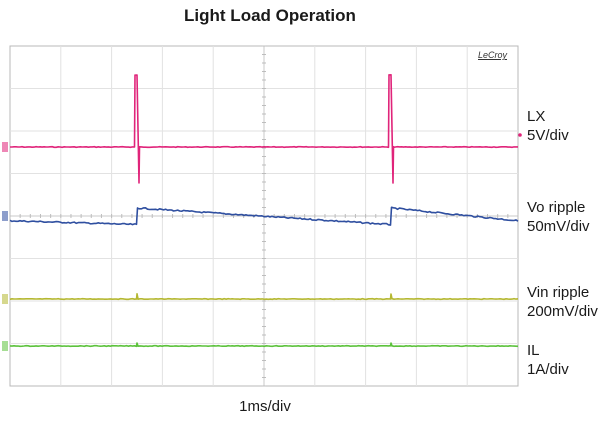 The width and height of the screenshot is (616, 426). What do you see at coordinates (265, 406) in the screenshot?
I see `x-axis-label: 1ms/div` at bounding box center [265, 406].